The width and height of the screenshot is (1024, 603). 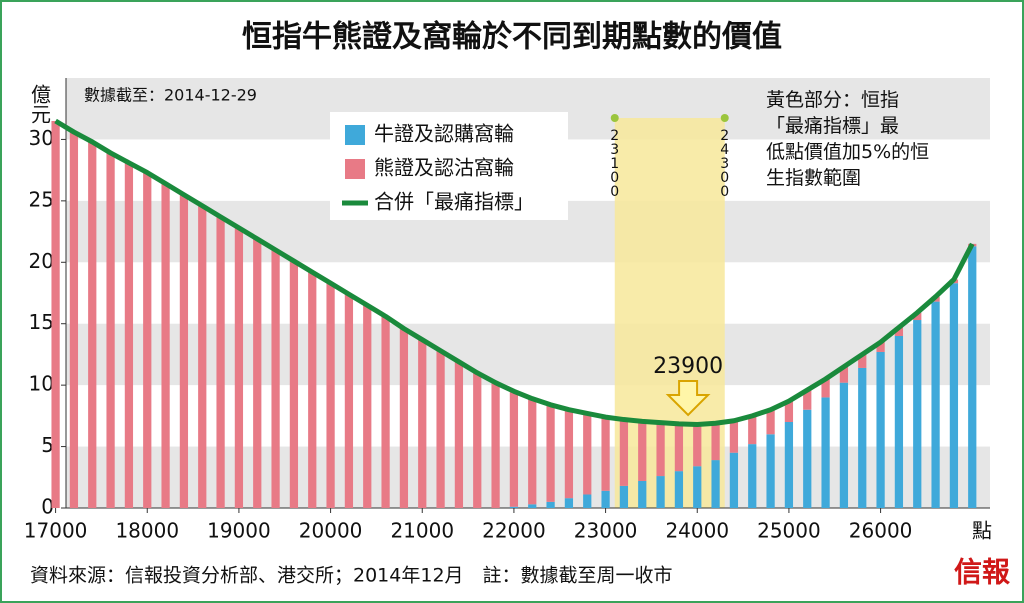 What do you see at coordinates (725, 163) in the screenshot?
I see `band-label: 24300` at bounding box center [725, 163].